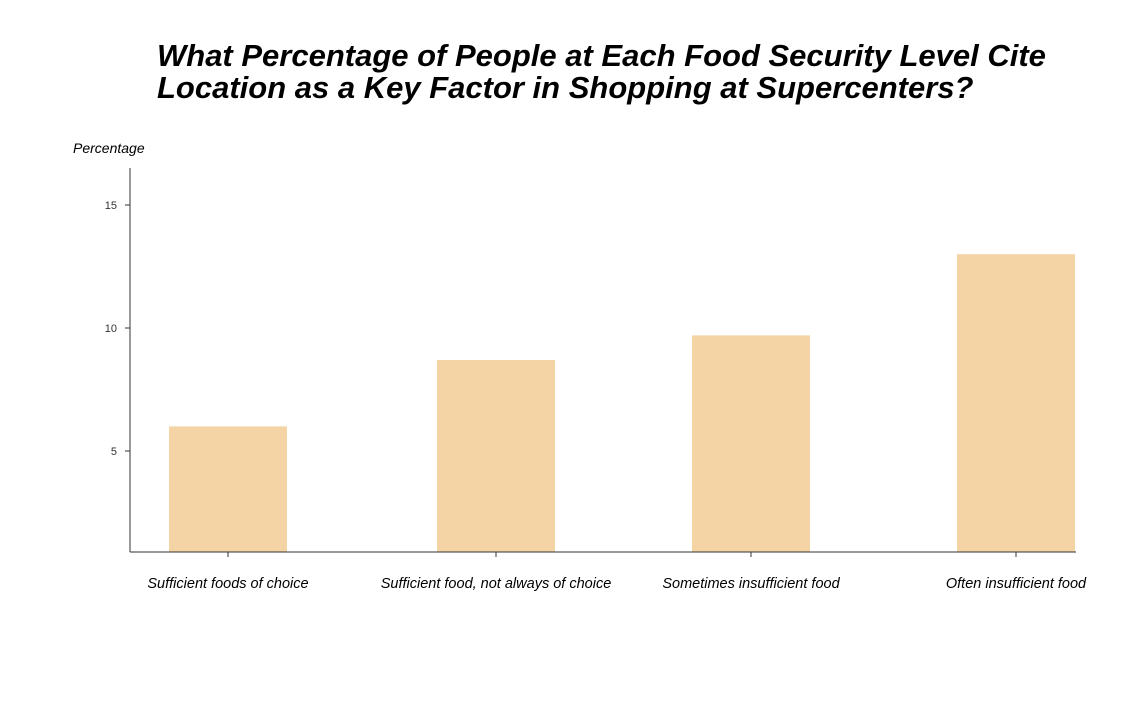 This screenshot has height=713, width=1144. I want to click on x-category-label: Sometimes insufficient food, so click(751, 584).